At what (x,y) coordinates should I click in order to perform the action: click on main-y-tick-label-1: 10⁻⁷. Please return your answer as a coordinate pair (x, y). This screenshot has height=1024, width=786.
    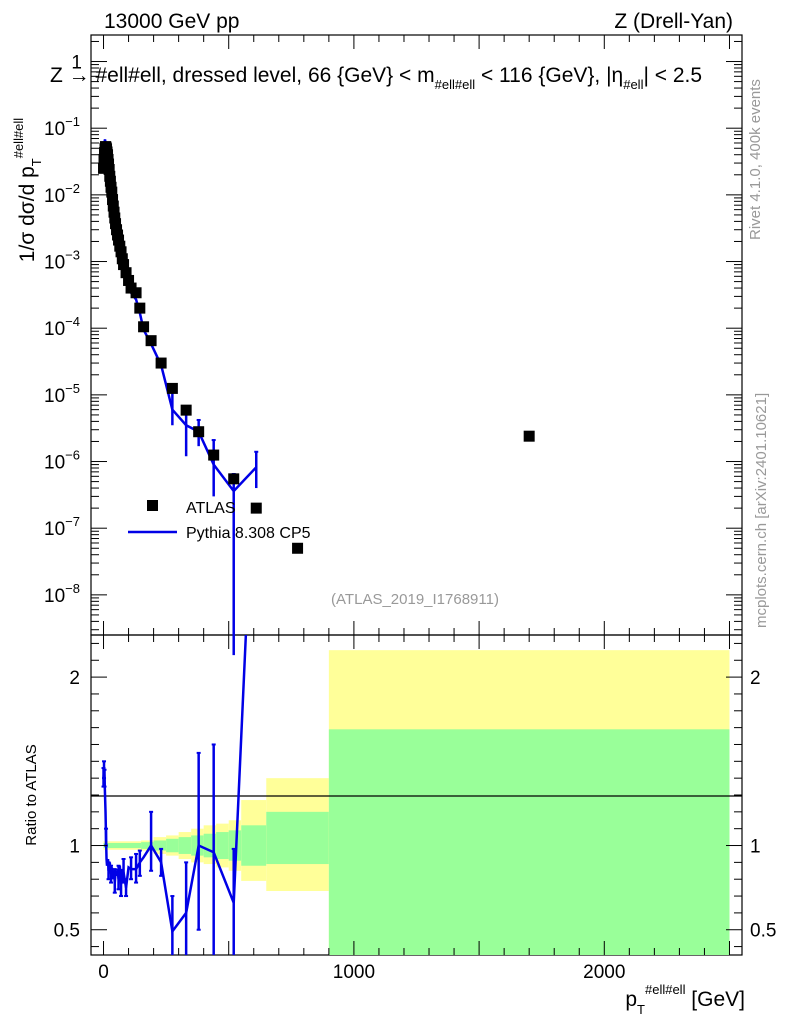
    Looking at the image, I should click on (62, 527).